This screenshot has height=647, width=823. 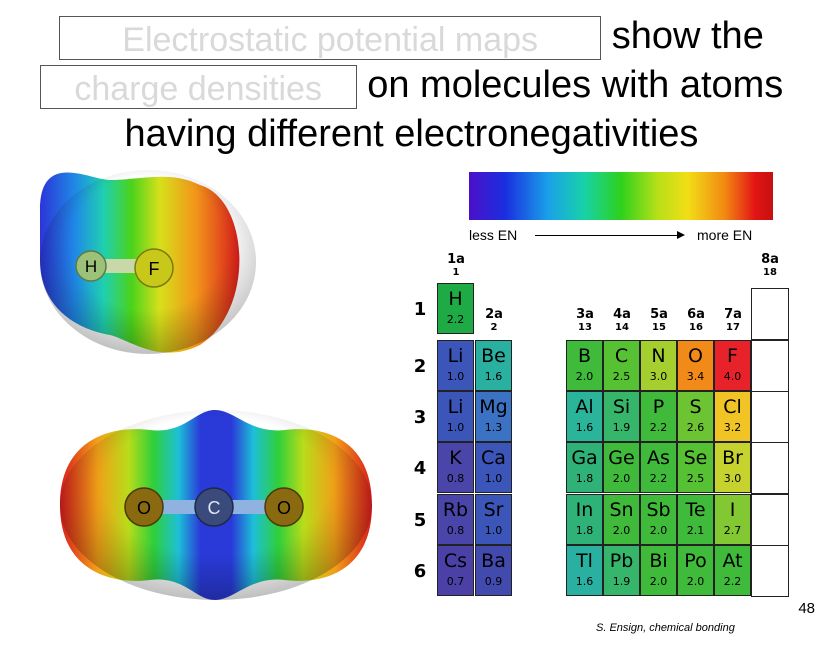 I want to click on hf-label-f: F, so click(x=154, y=269).